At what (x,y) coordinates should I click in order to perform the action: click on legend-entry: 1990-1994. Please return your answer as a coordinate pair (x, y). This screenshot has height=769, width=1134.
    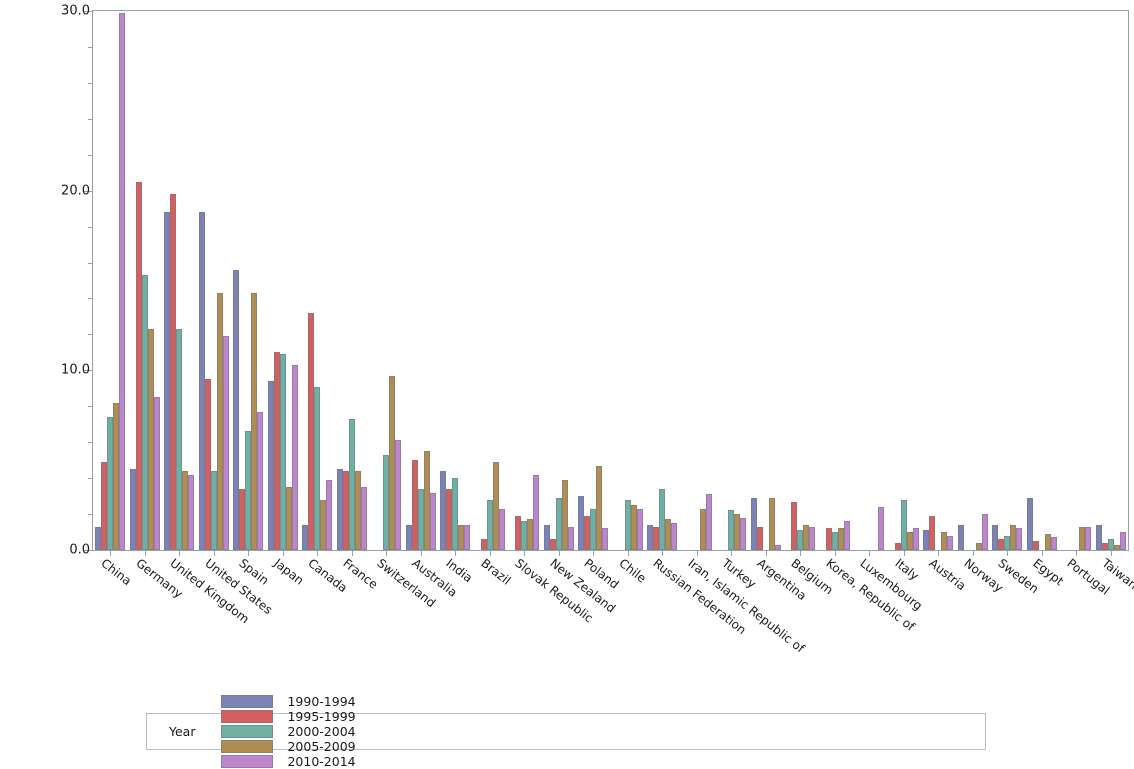
    Looking at the image, I should click on (288, 701).